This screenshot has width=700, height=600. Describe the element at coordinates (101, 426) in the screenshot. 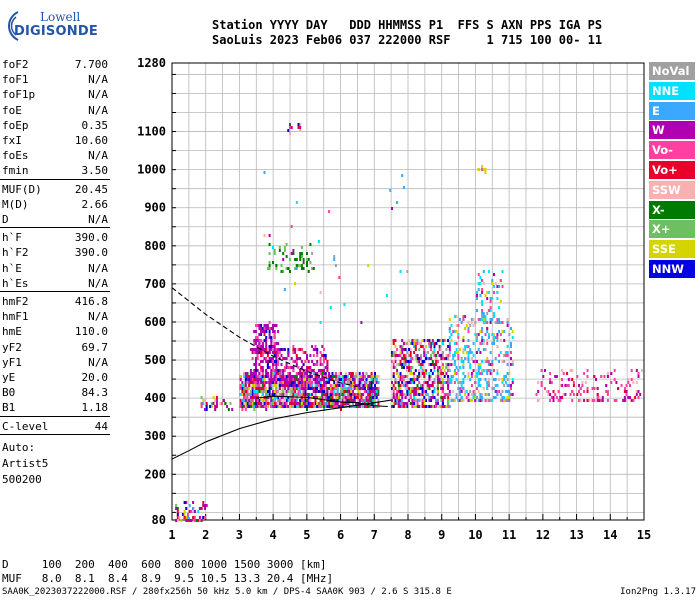

I see `param-value: 44` at that location.